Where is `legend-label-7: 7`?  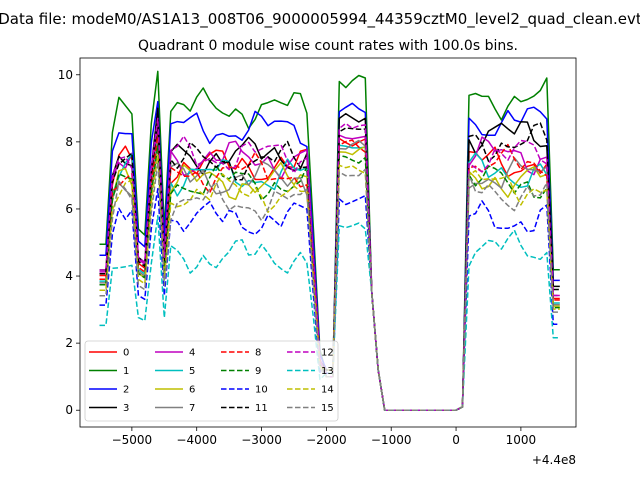
legend-label-7: 7 is located at coordinates (192, 408).